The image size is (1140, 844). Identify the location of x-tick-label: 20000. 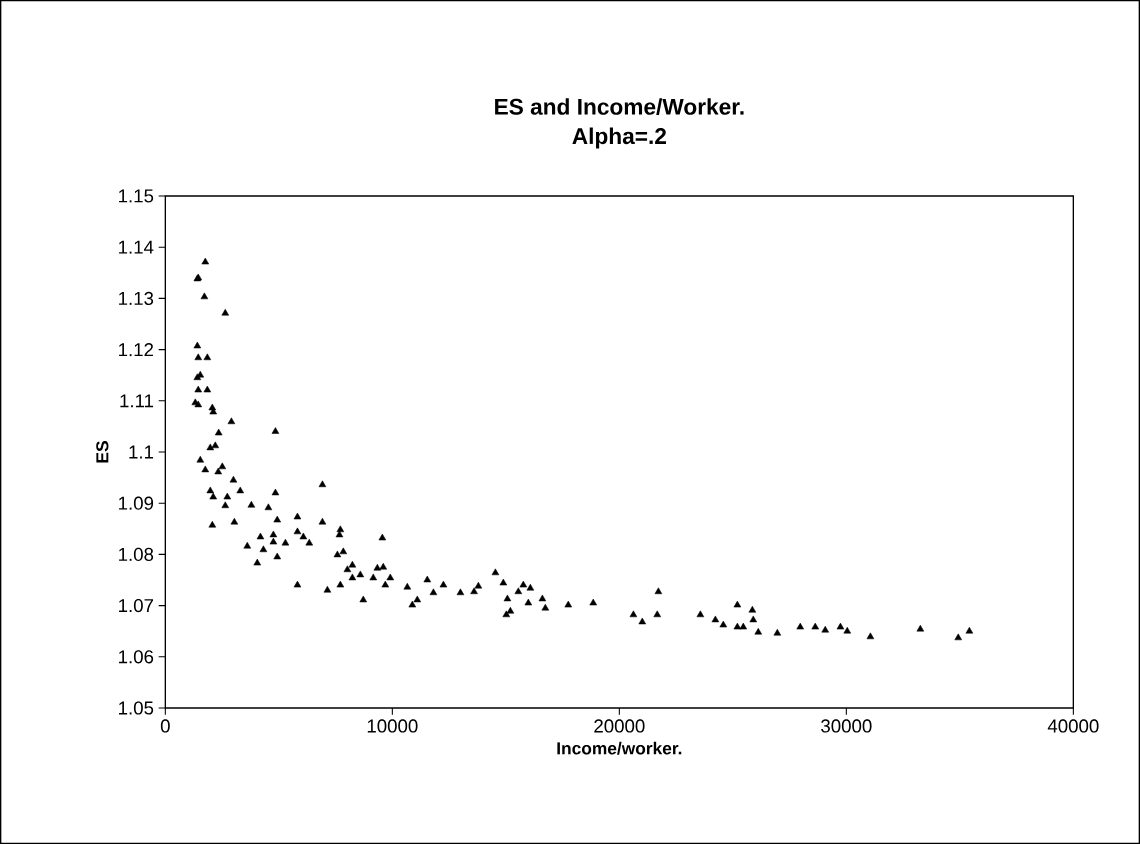
(619, 726).